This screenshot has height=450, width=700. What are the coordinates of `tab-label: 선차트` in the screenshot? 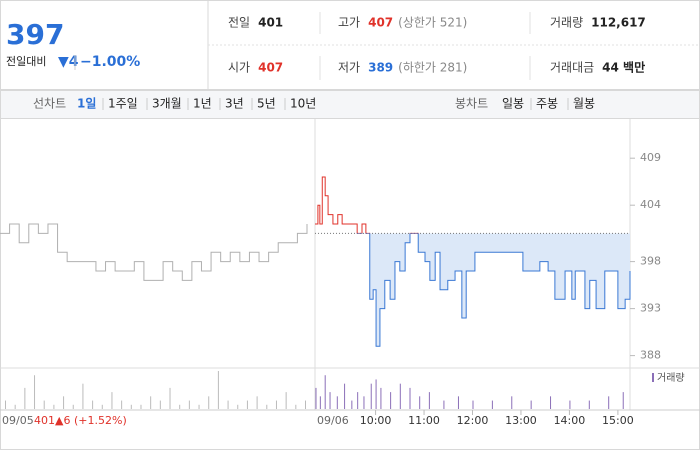 It's located at (49, 104).